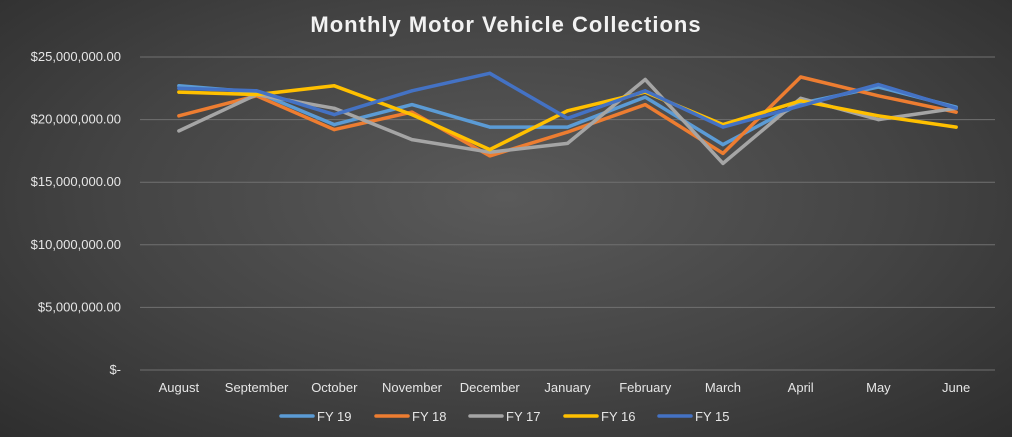  What do you see at coordinates (801, 387) in the screenshot?
I see `x-tick-label: April` at bounding box center [801, 387].